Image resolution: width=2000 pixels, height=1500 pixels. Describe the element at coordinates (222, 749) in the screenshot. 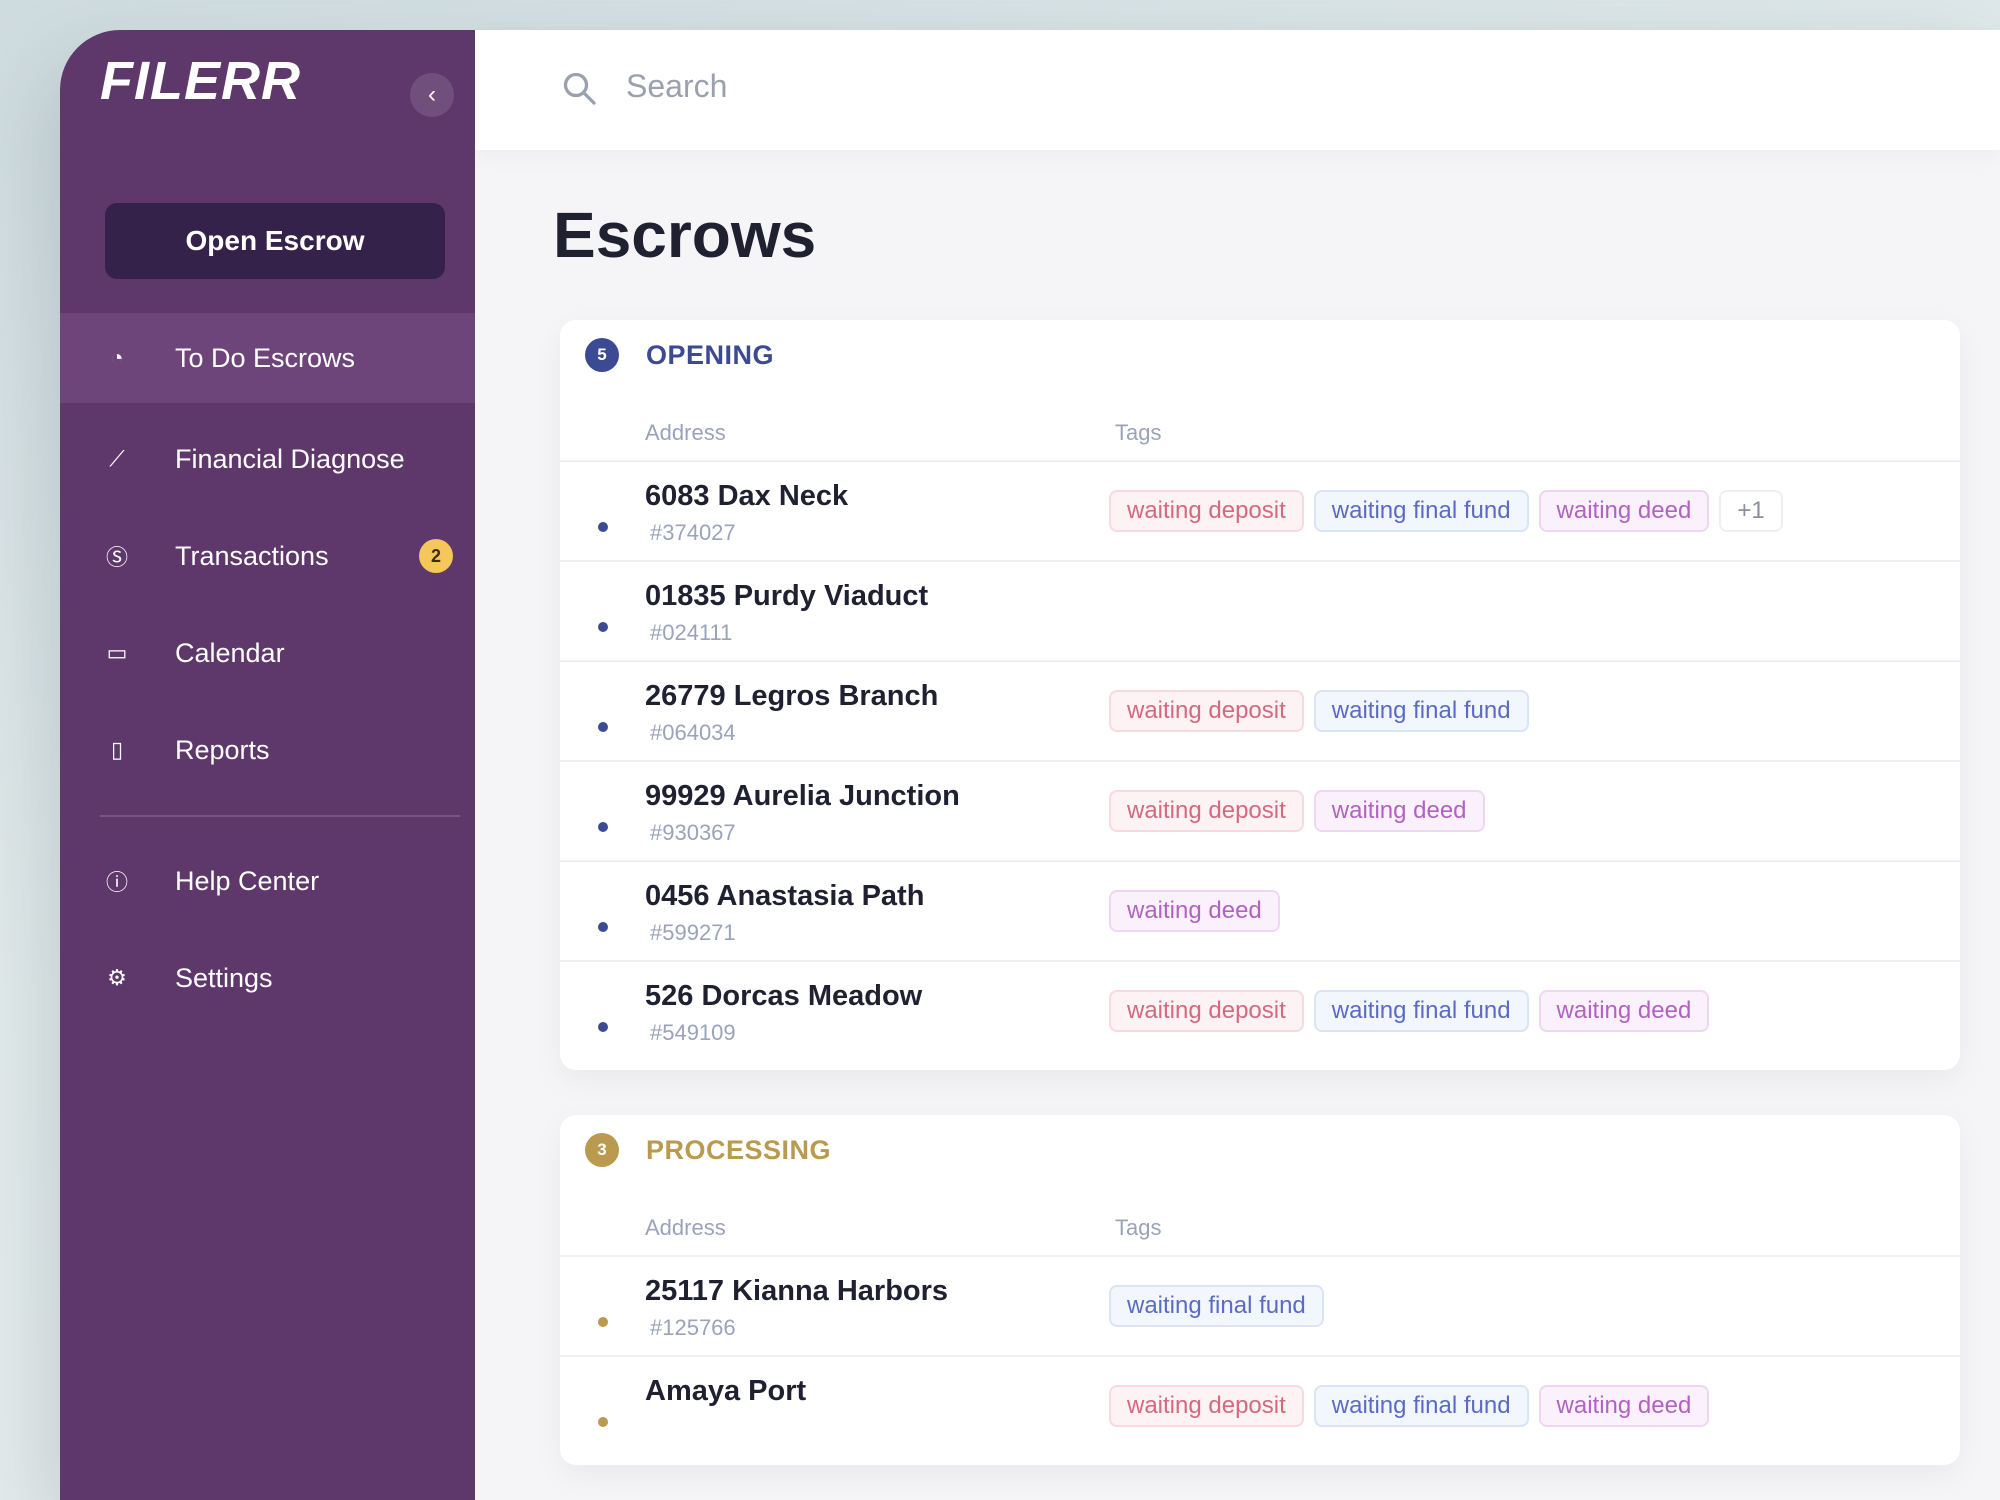

I see `sidebar-item-label: Reports` at that location.